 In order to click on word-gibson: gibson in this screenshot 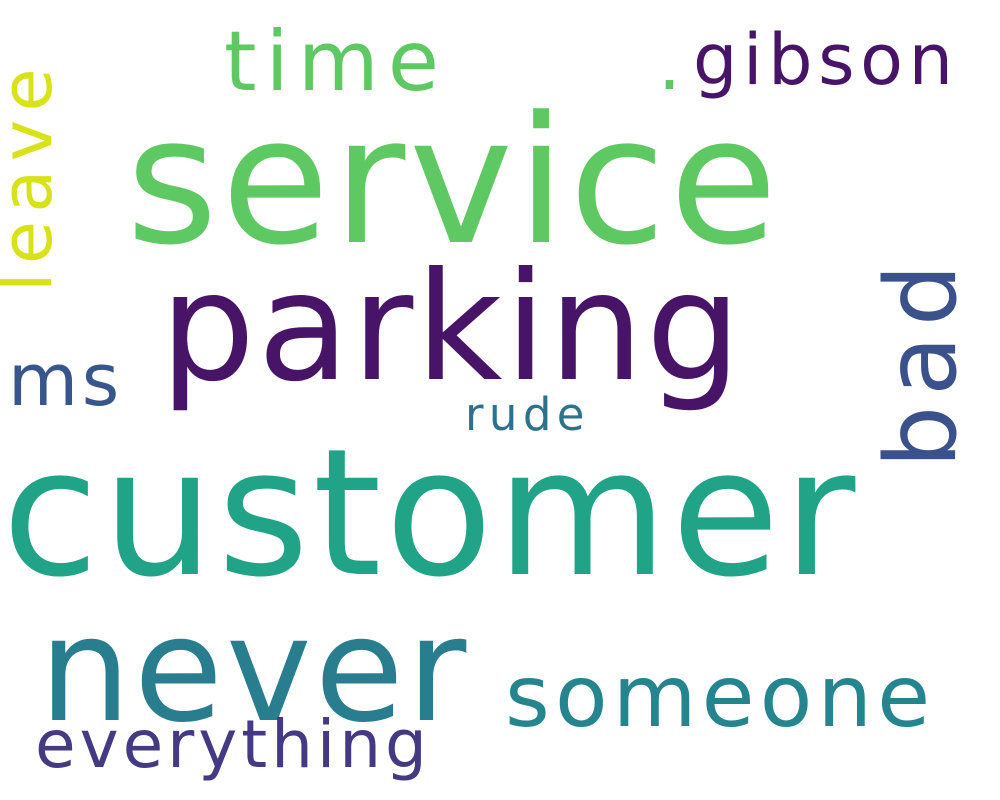, I will do `click(826, 60)`.